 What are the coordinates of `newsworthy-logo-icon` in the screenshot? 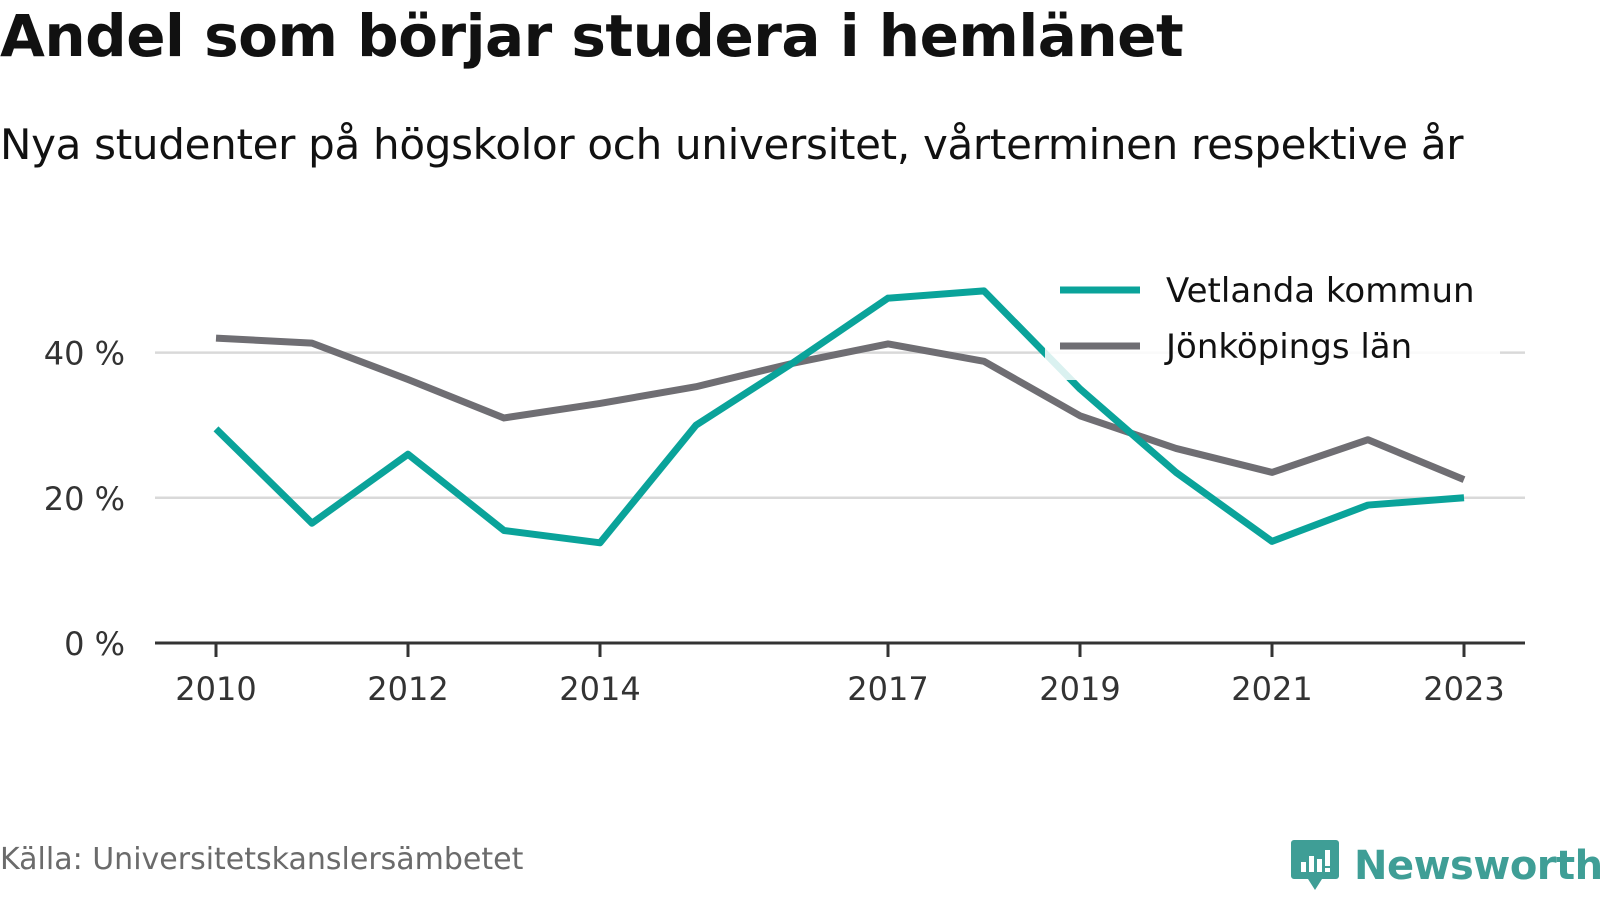 It's located at (1315, 865).